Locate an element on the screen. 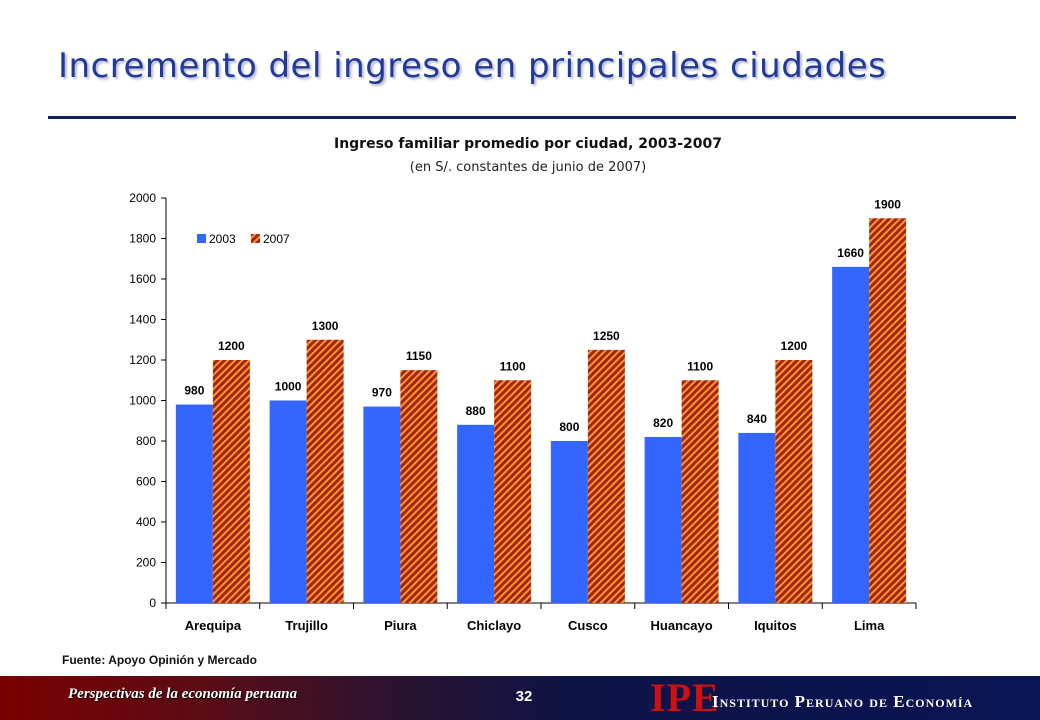  data-label-2003: 840 is located at coordinates (757, 419).